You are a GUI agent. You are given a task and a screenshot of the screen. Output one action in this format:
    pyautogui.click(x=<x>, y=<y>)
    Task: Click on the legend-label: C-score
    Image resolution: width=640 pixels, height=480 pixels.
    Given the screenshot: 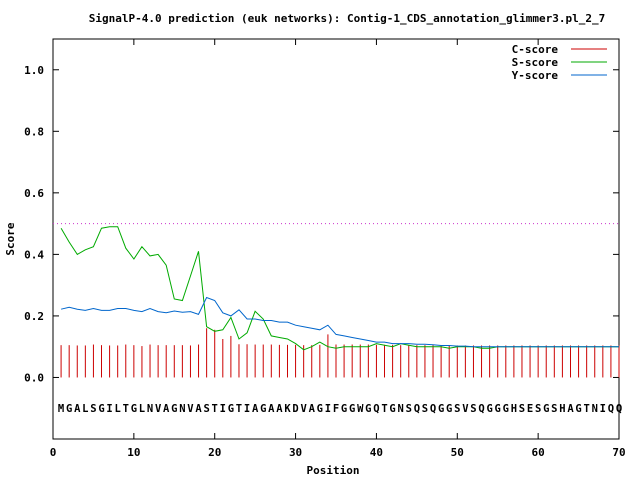 What is the action you would take?
    pyautogui.click(x=535, y=49)
    